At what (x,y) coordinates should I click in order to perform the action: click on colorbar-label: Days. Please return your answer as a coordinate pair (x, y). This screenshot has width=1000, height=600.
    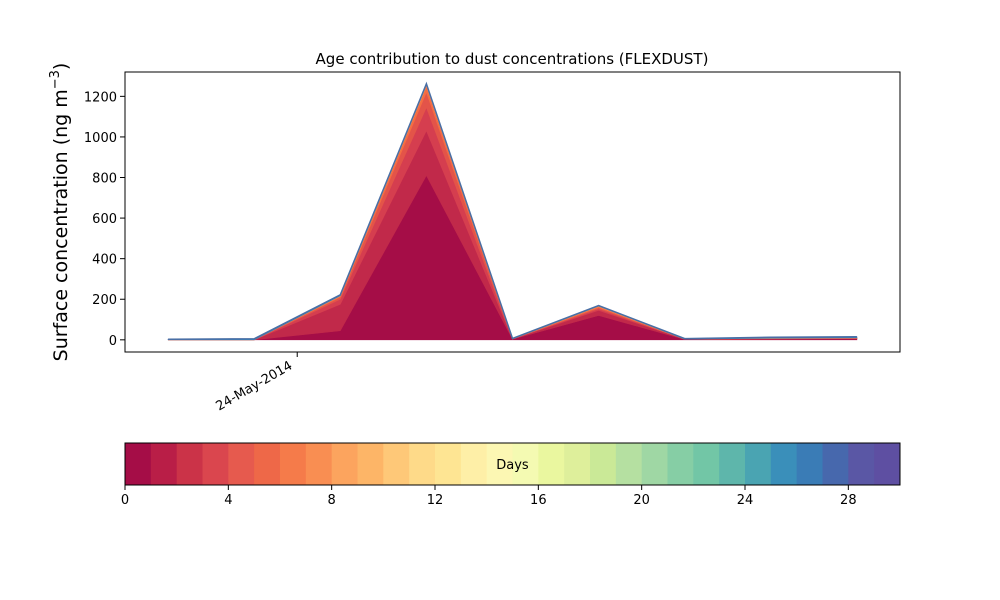
    Looking at the image, I should click on (512, 465).